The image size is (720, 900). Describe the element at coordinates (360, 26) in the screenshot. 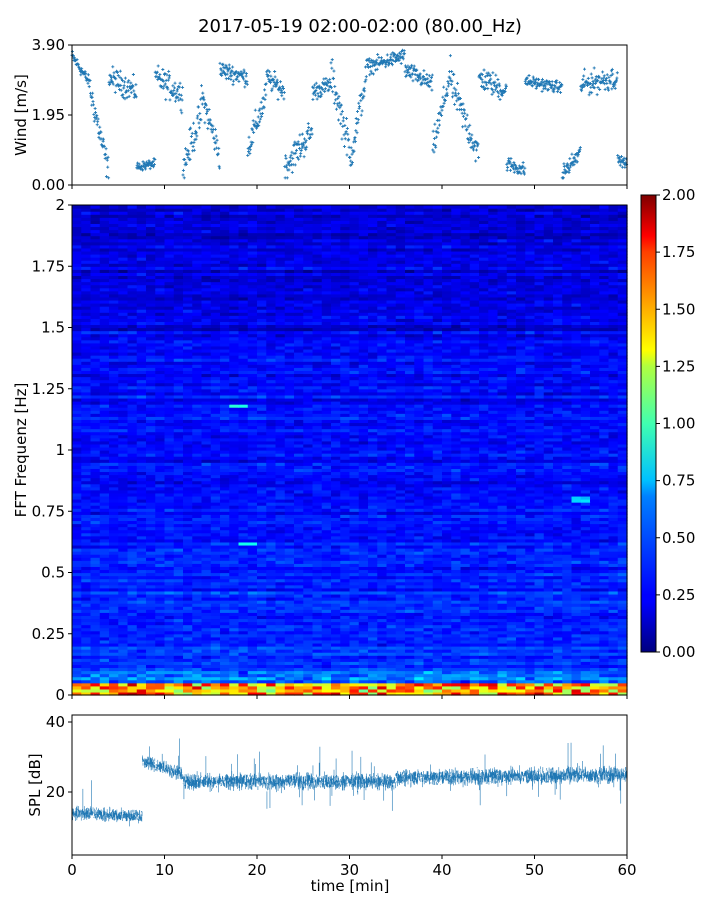

I see `figure-title: 2017-05-19 02:00-02:00 (80.00_Hz)` at that location.